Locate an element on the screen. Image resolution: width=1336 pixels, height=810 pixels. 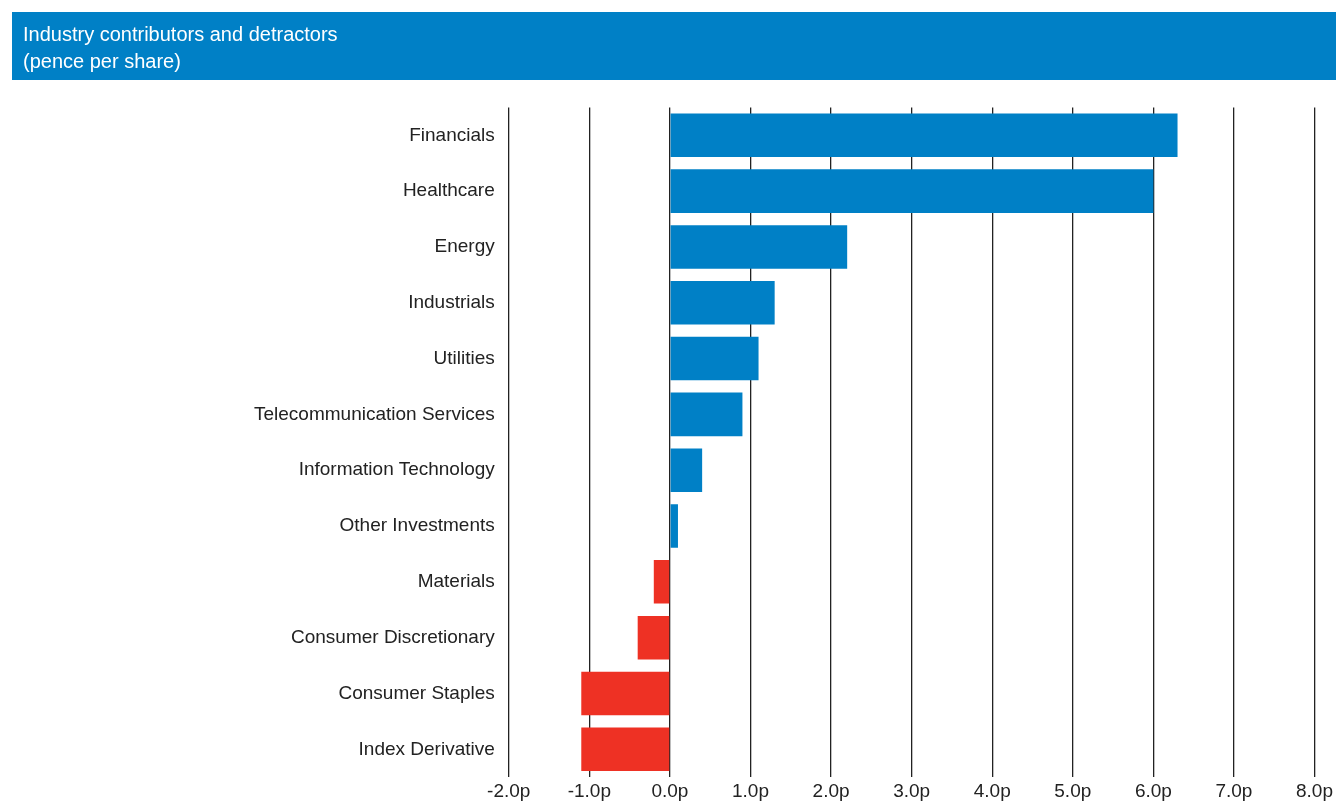
y-tick-label: Index Derivative is located at coordinates (426, 748).